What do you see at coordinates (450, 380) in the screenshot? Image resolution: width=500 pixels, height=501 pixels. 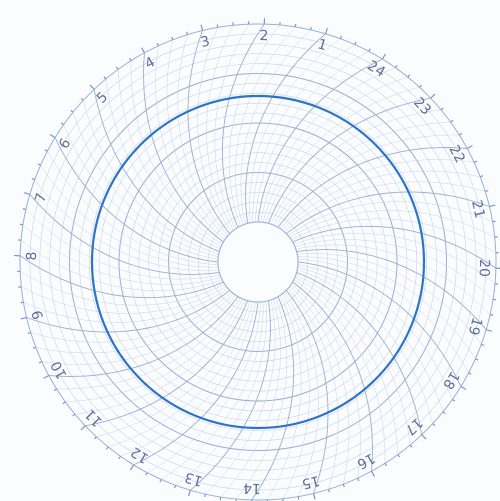 I see `hour-label: 18` at bounding box center [450, 380].